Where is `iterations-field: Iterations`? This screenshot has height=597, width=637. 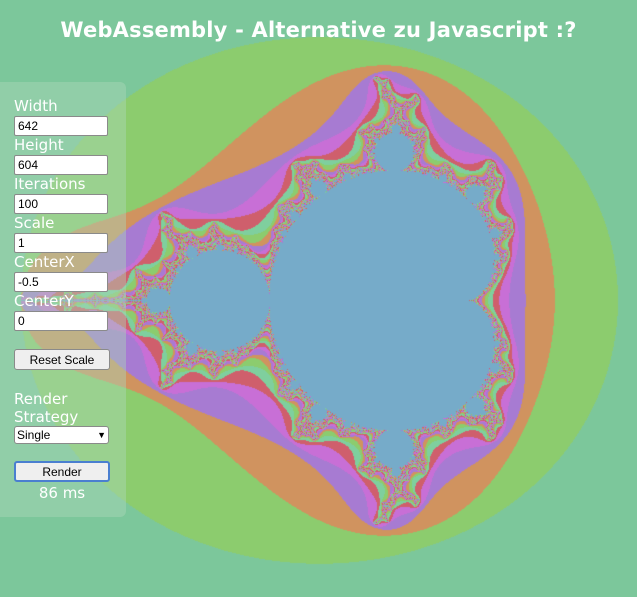 iterations-field: Iterations is located at coordinates (61, 195).